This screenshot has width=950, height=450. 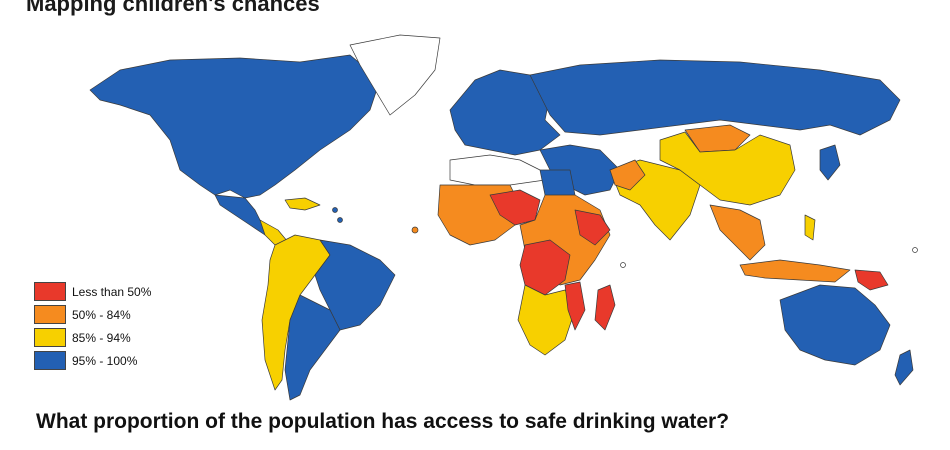 What do you see at coordinates (795, 271) in the screenshot?
I see `map-region-indonesia` at bounding box center [795, 271].